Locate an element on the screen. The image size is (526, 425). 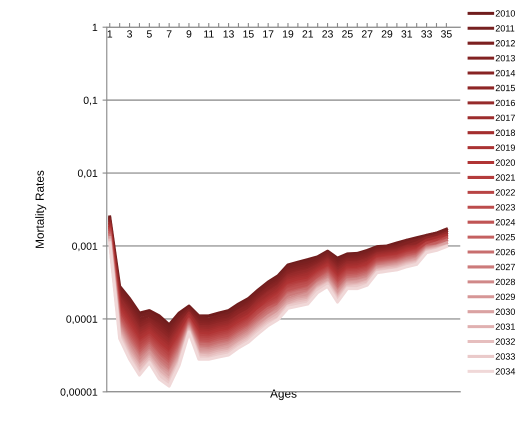
legend-label: 2012 is located at coordinates (505, 43).